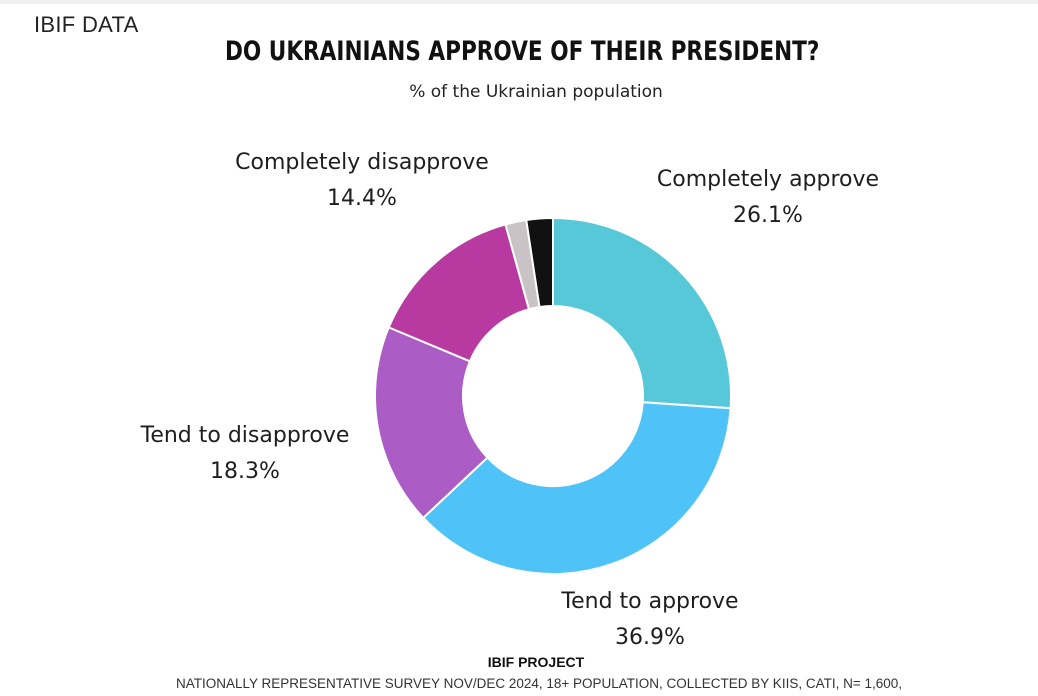 This screenshot has height=696, width=1038. I want to click on slice-value-completely-approve: 26.1%, so click(768, 215).